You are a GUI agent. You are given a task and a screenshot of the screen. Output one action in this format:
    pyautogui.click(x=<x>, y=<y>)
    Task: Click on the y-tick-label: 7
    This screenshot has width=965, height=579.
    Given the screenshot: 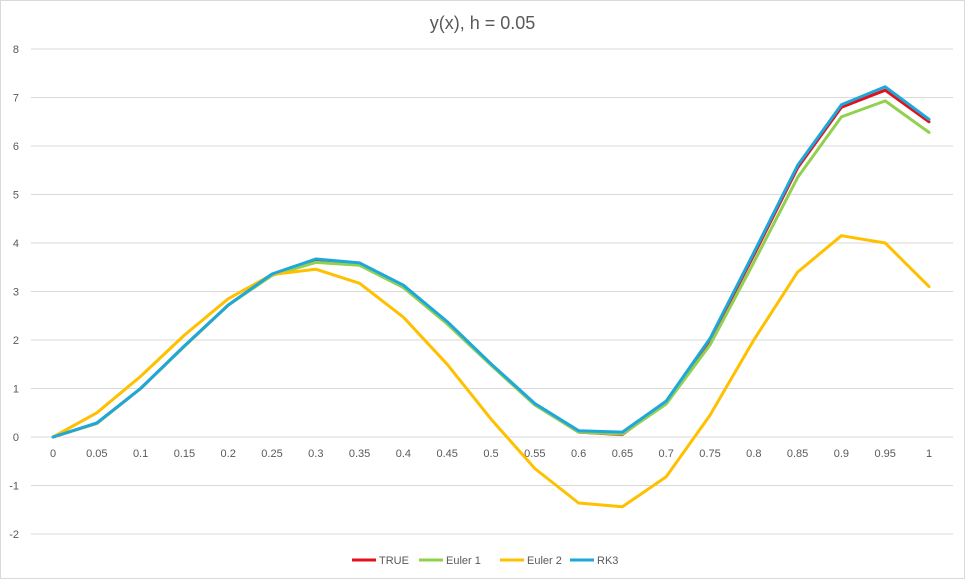 What is the action you would take?
    pyautogui.click(x=16, y=99)
    